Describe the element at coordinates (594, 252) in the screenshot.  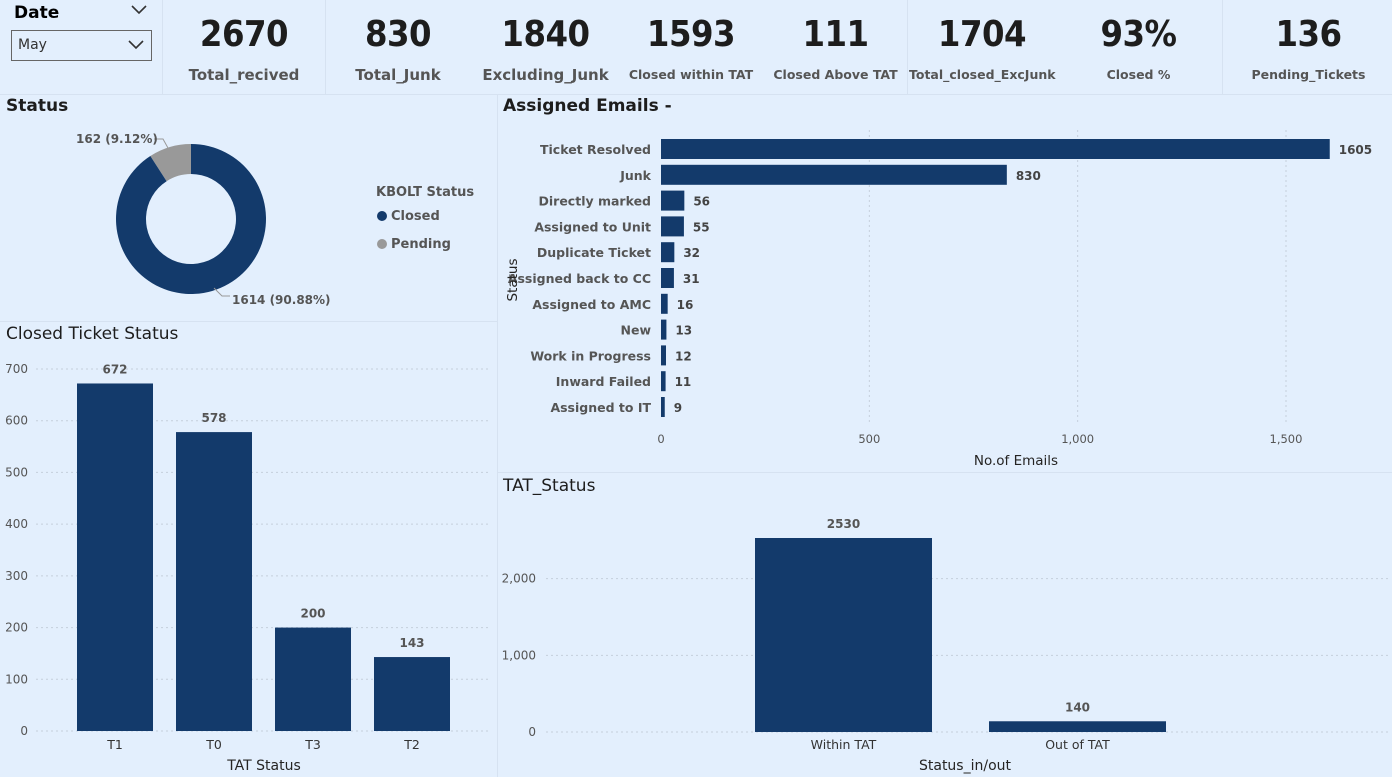
I see `category-label: Duplicate Ticket` at that location.